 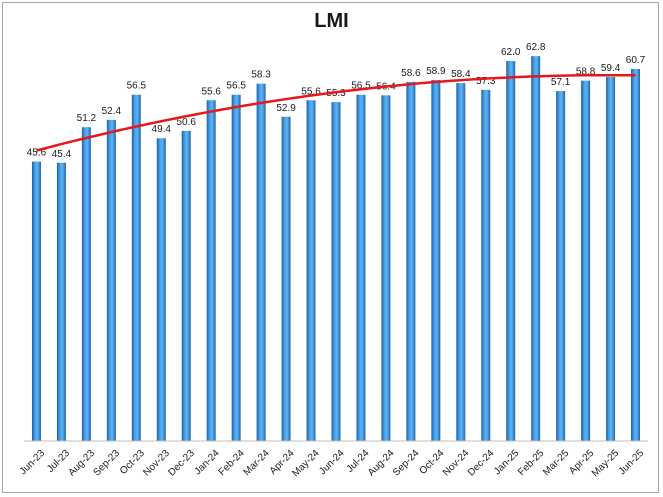 I want to click on x-tick-May-25: May-25, so click(x=606, y=464).